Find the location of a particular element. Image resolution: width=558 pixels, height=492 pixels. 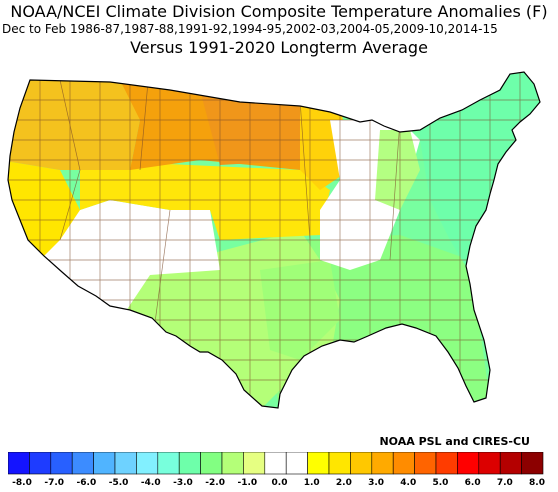

map-subtitle-baseline: Versus 1991-2020 Longterm Average is located at coordinates (279, 47).